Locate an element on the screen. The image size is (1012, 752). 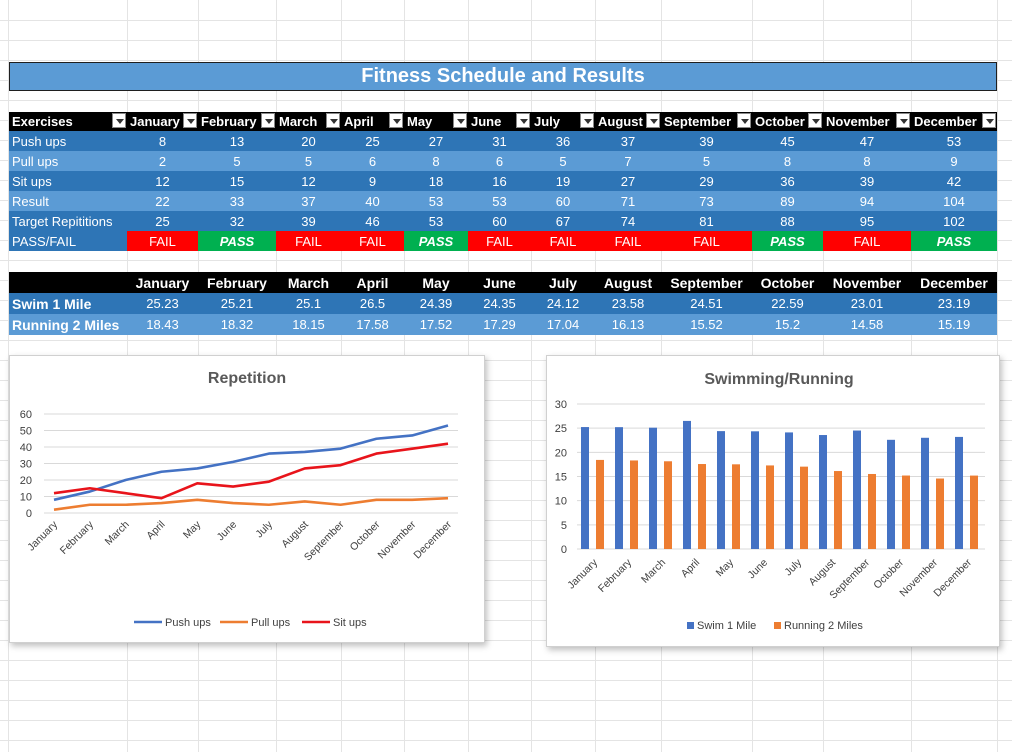
table-cell: 74 is located at coordinates (628, 221).